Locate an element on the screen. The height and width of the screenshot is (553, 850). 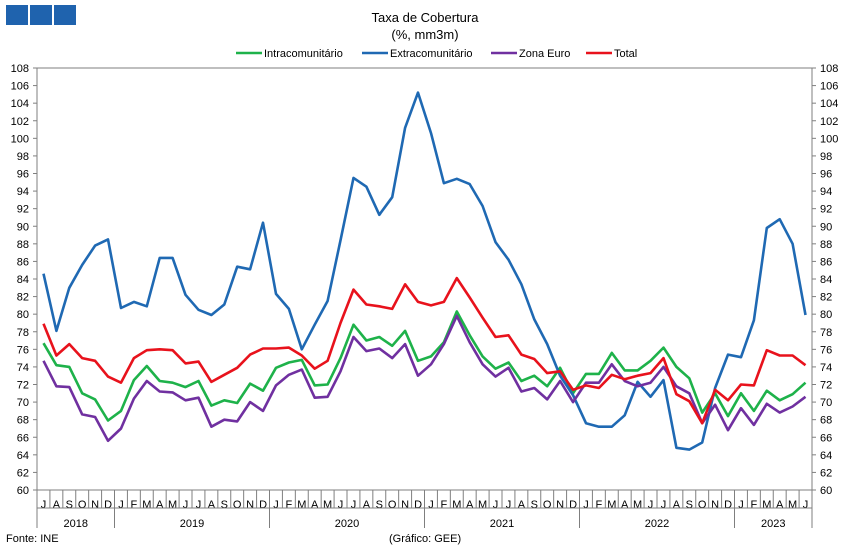
y-tick-label-right: 86 is located at coordinates (826, 262).